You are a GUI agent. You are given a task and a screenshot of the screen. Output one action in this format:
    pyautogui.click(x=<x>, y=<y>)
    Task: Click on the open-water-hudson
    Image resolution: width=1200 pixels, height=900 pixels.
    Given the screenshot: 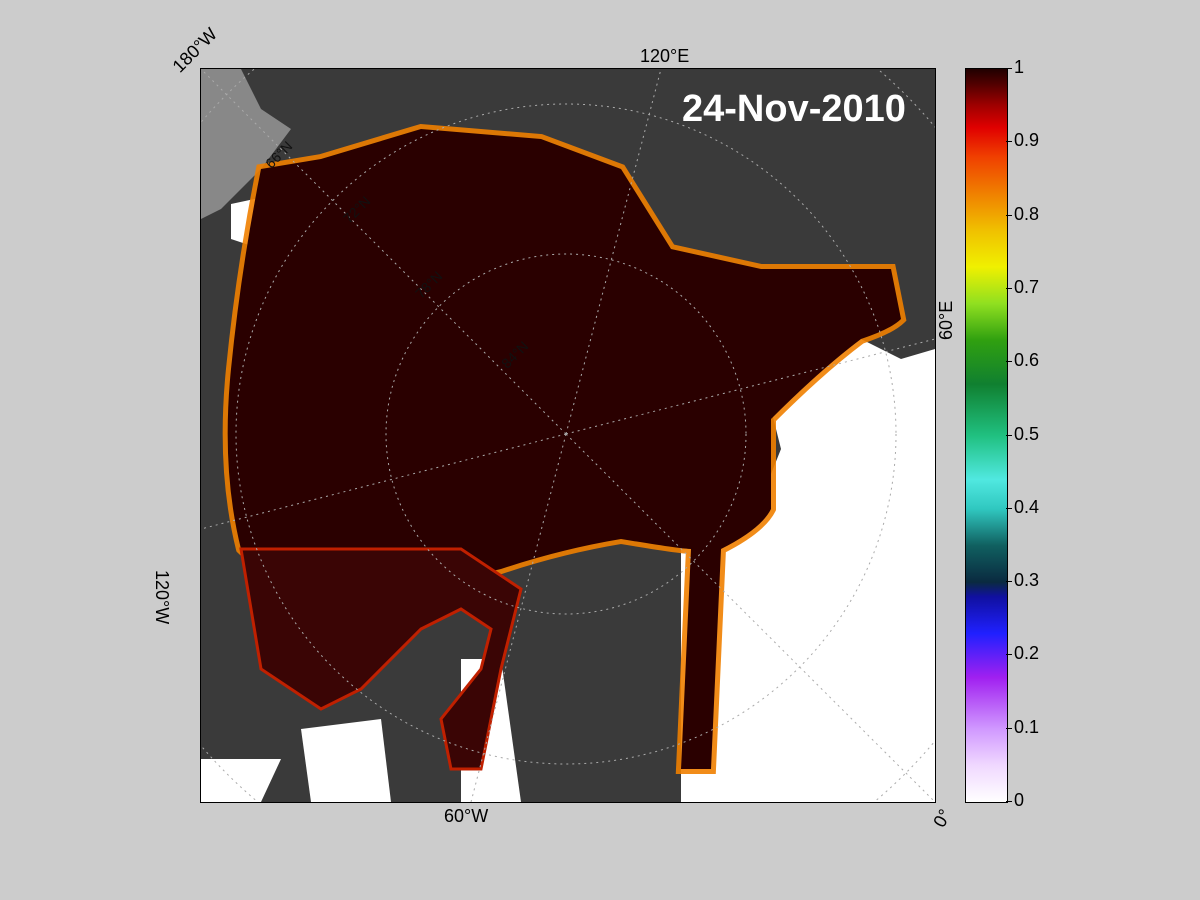 What is the action you would take?
    pyautogui.click(x=241, y=780)
    